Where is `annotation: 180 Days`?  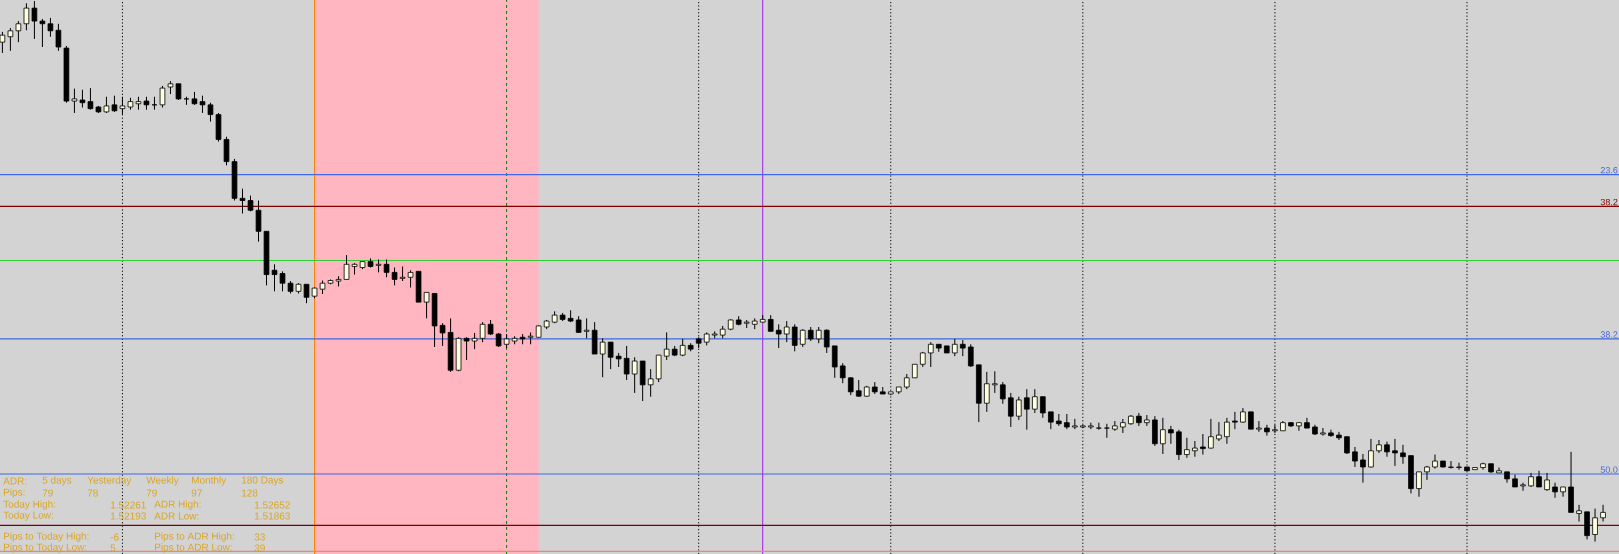 annotation: 180 Days is located at coordinates (262, 481).